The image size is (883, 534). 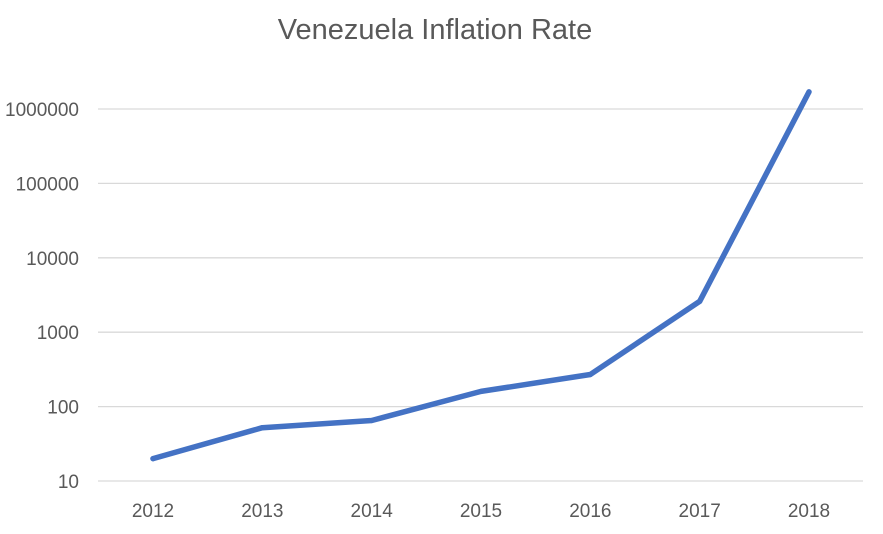 I want to click on data-point-2016, so click(x=590, y=374).